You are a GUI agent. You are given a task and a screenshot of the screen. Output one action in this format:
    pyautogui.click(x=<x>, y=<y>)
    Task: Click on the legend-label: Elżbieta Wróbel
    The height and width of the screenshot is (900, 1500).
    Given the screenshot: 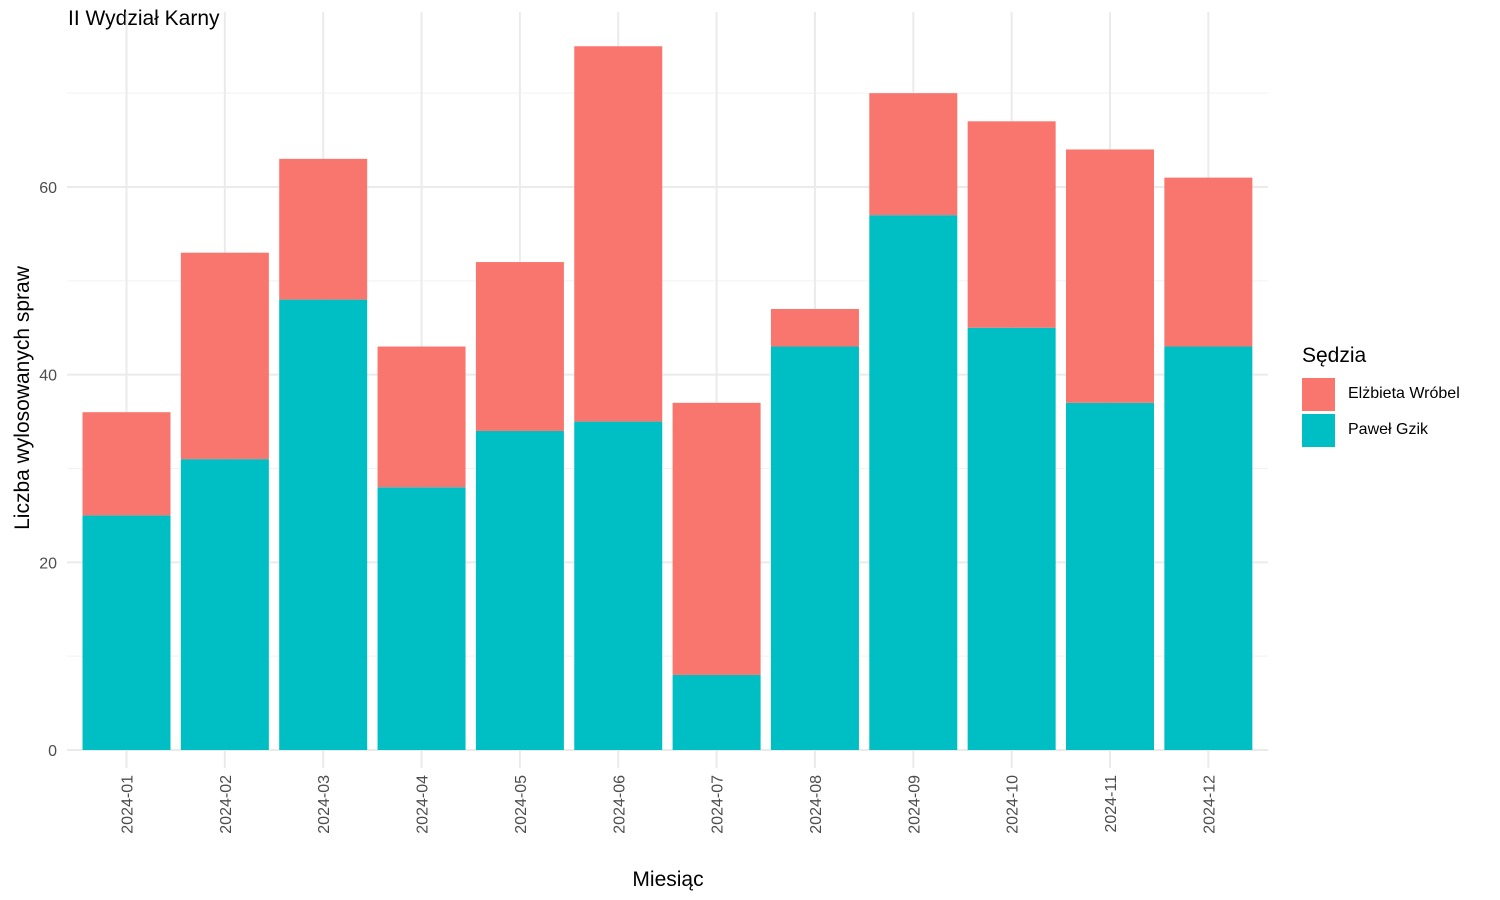 What is the action you would take?
    pyautogui.click(x=1404, y=393)
    